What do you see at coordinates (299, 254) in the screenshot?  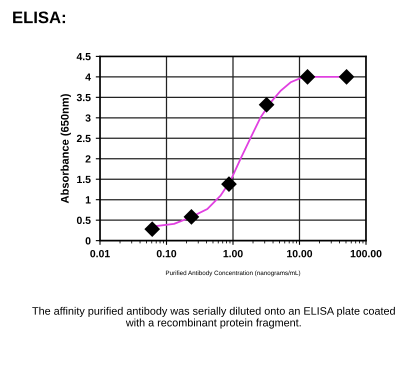 I see `x-tick-label: 10.00` at bounding box center [299, 254].